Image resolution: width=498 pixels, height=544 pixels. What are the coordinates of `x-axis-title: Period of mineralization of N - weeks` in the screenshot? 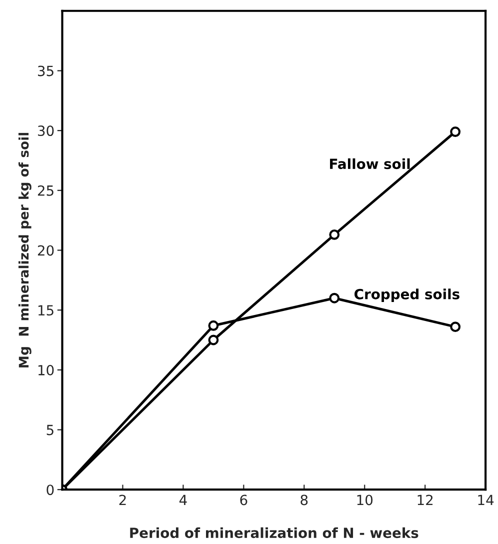 It's located at (274, 532).